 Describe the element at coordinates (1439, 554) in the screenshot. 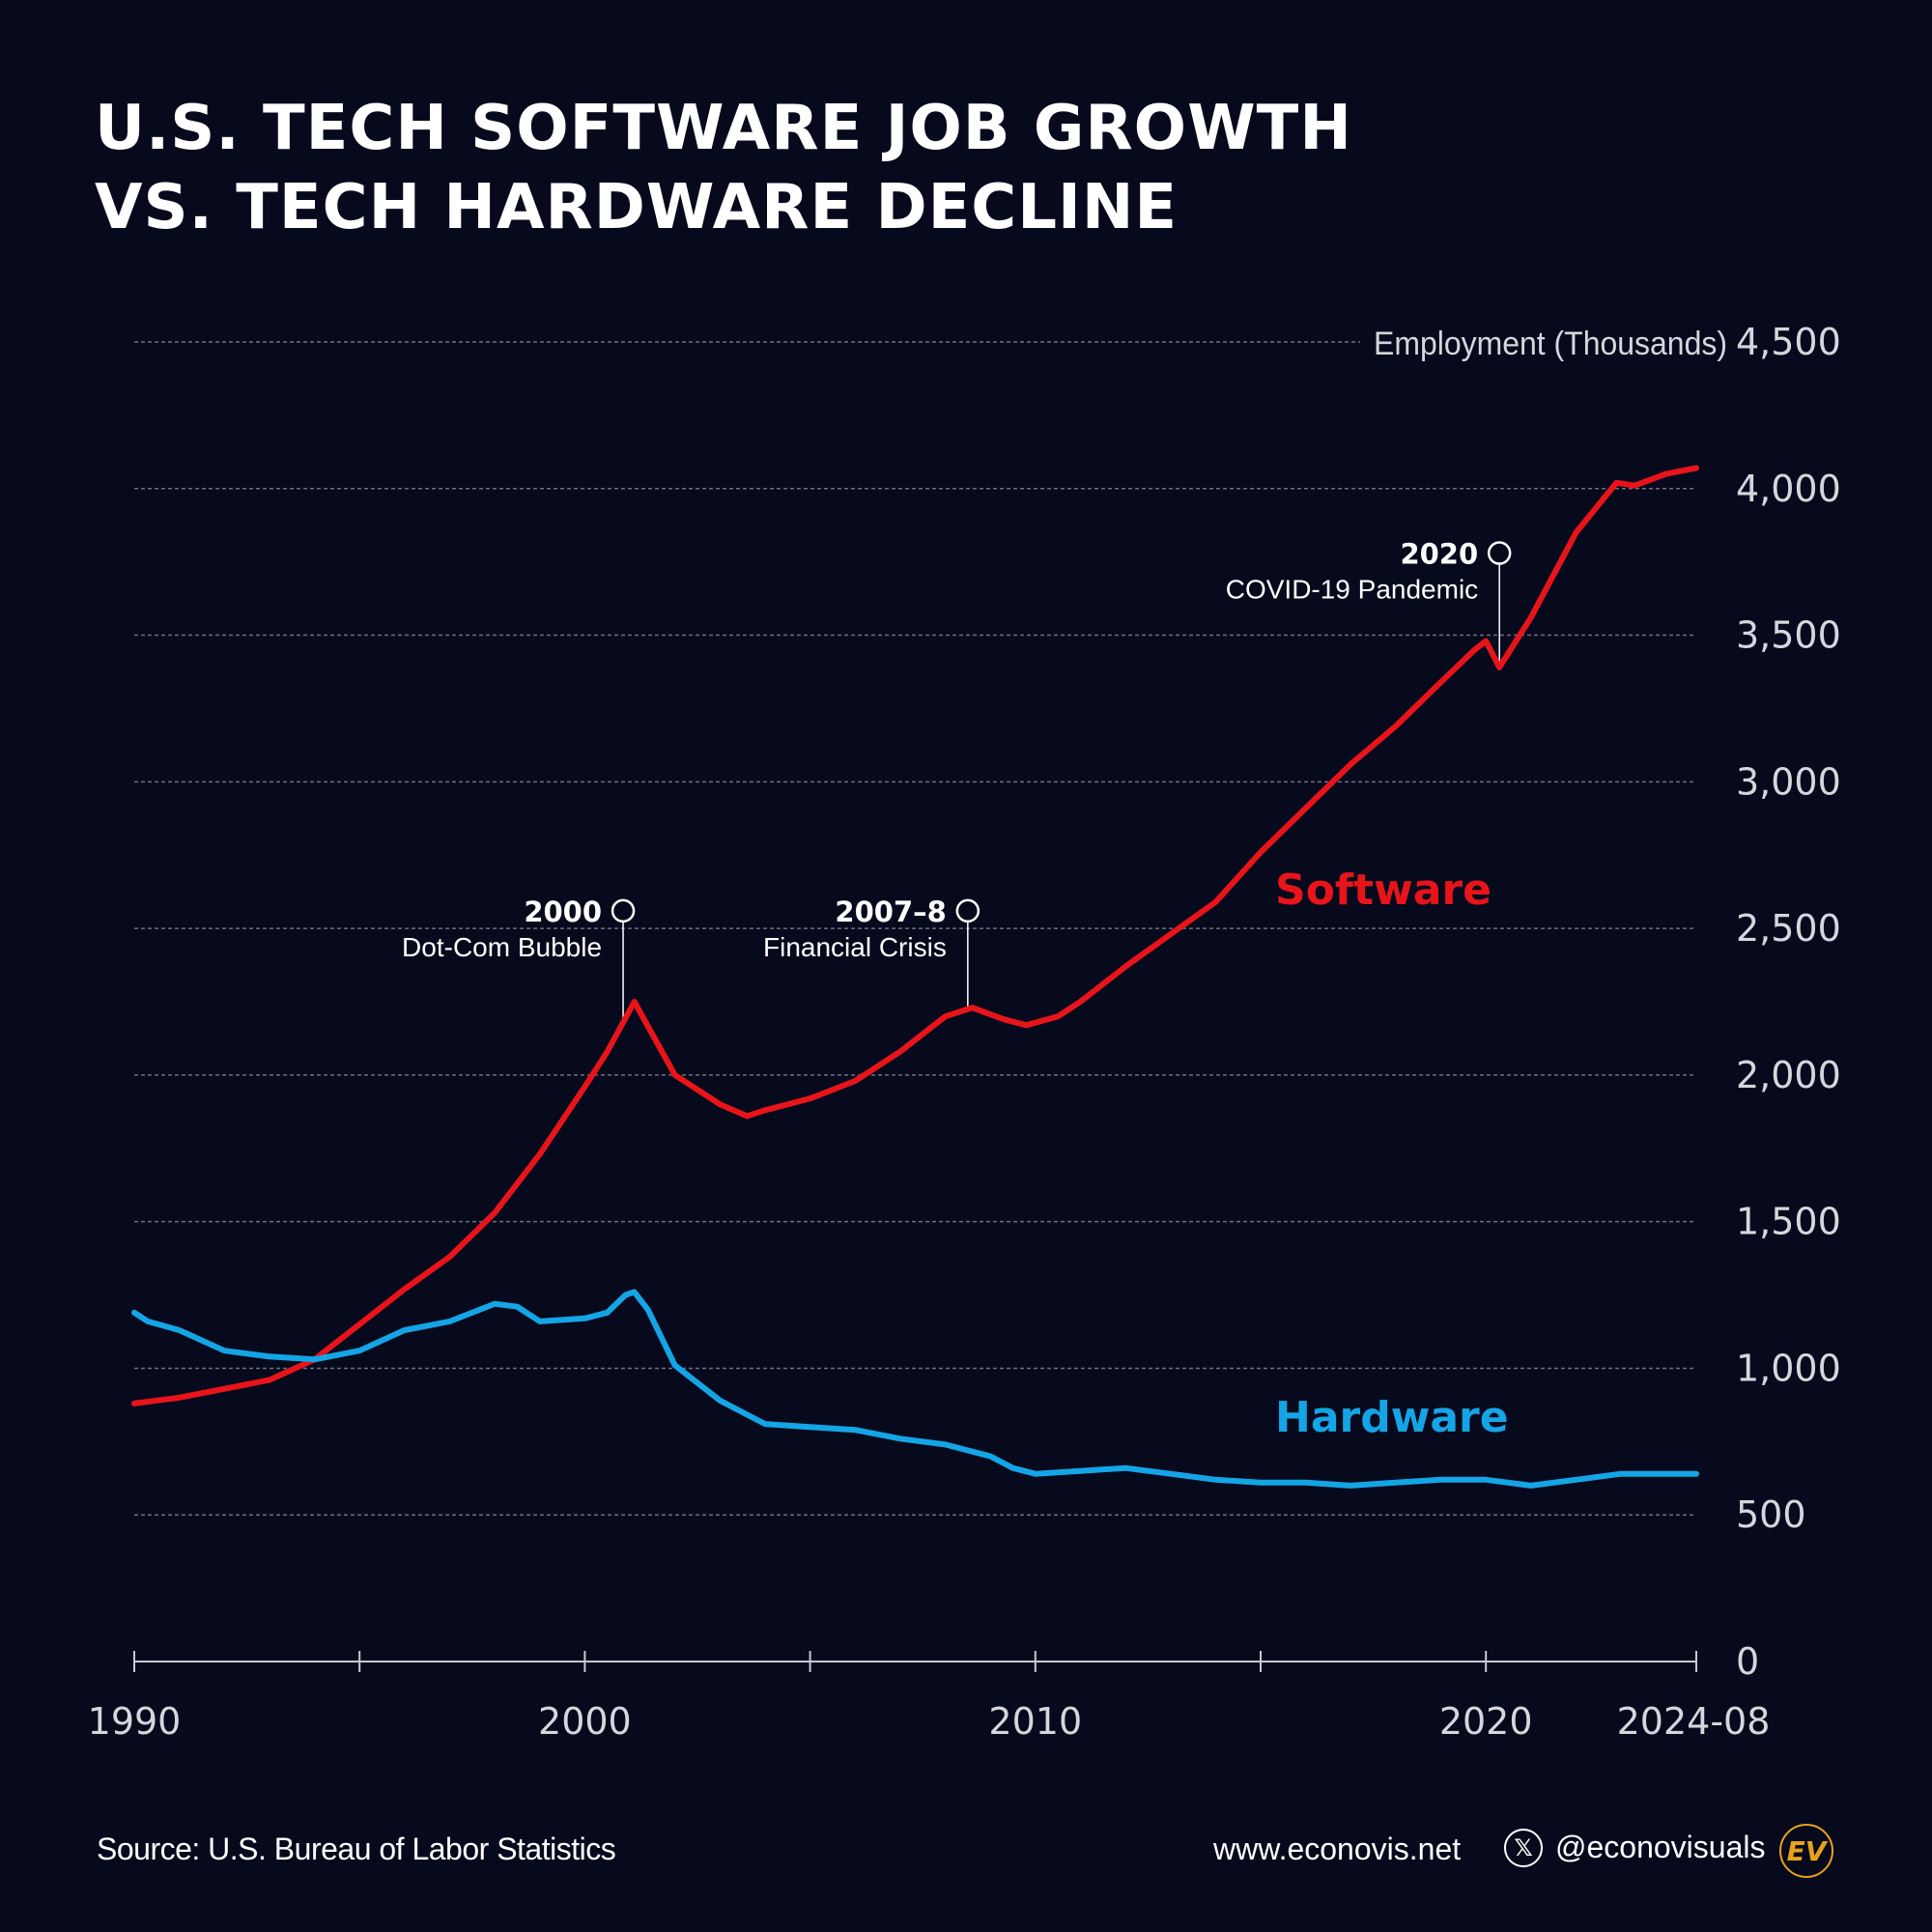

I see `annotation-year: 2020` at that location.